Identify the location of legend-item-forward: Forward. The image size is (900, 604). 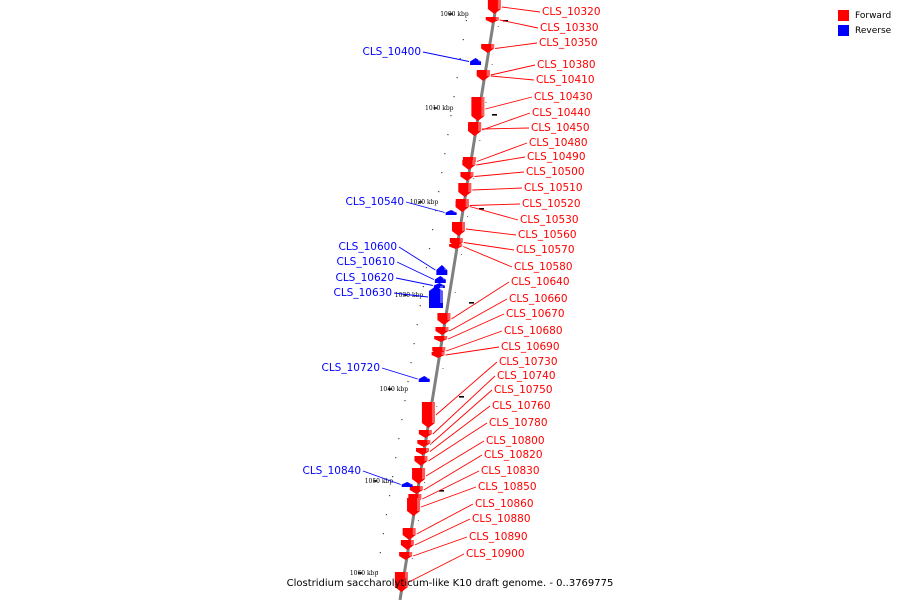
(864, 15).